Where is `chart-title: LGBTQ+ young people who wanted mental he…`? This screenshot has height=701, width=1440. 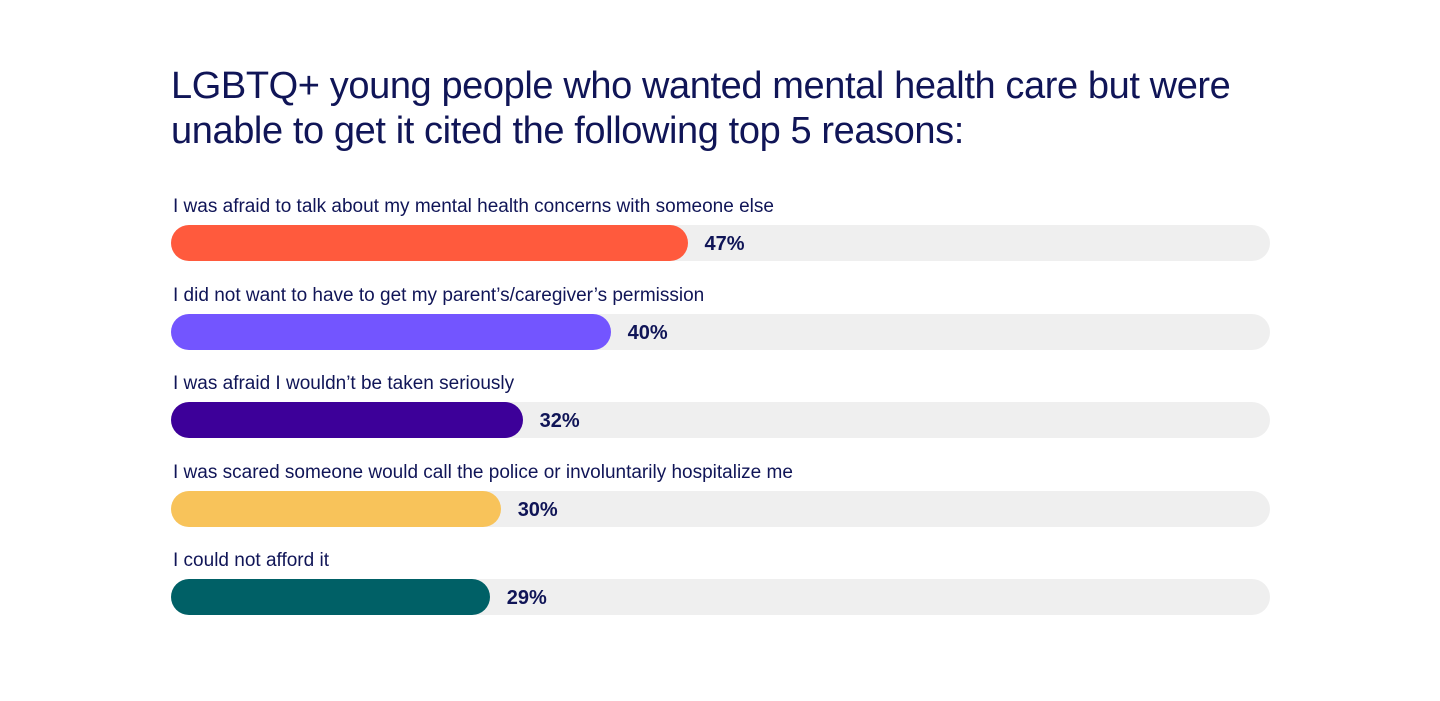
chart-title: LGBTQ+ young people who wanted mental he… is located at coordinates (701, 108).